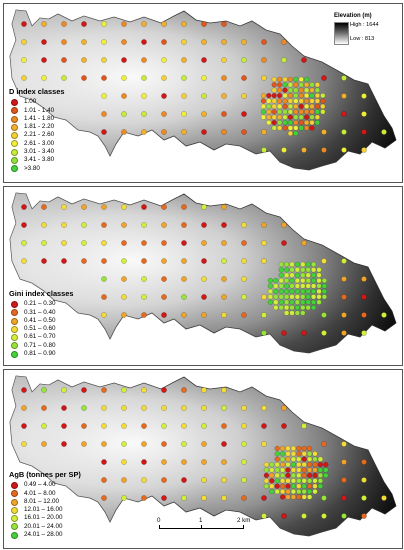 The image size is (404, 550). I want to click on legend-item: 0.51 – 0.60, so click(41, 329).